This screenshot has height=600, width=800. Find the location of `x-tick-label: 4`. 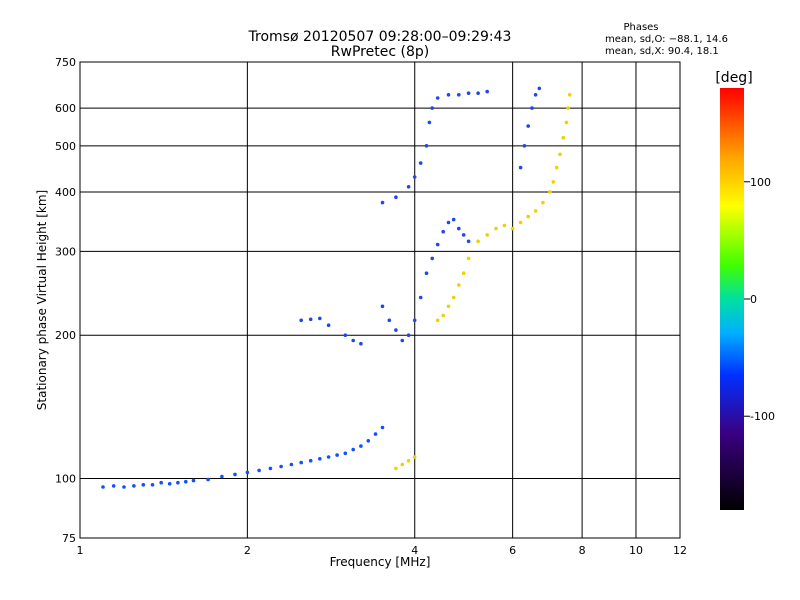

x-tick-label: 4 is located at coordinates (414, 550).